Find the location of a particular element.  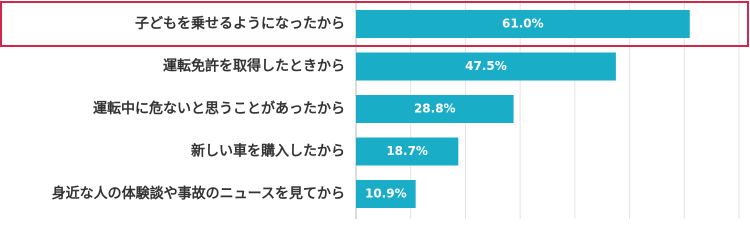

category-label: 新しい車を購入したから is located at coordinates (268, 151).